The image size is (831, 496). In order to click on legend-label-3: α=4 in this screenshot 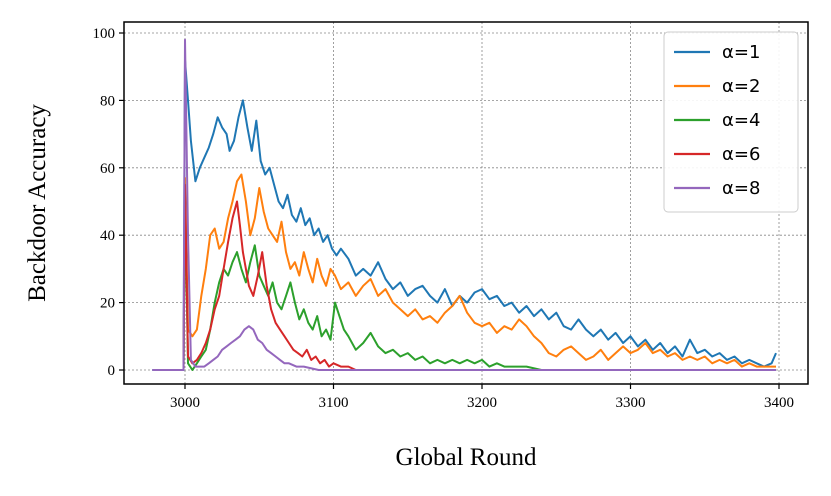, I will do `click(741, 120)`.